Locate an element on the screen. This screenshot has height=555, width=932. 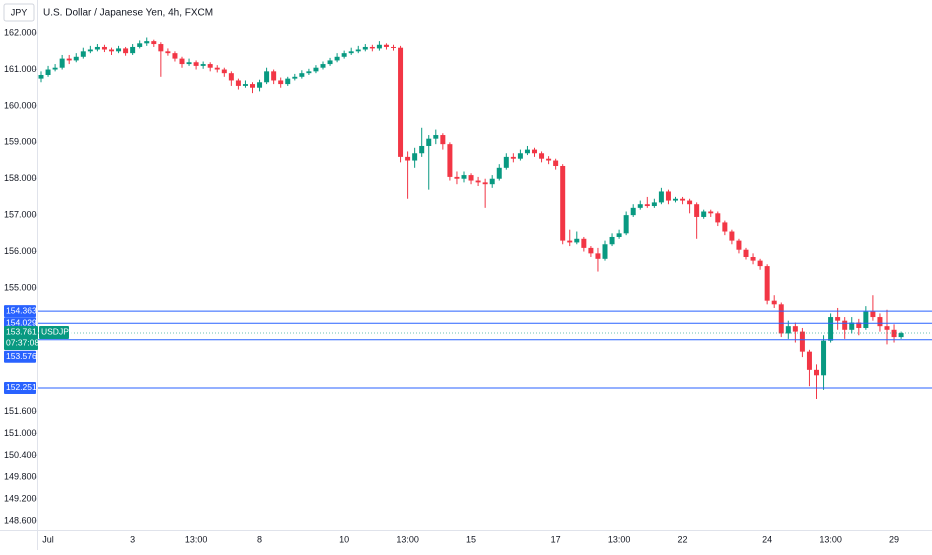
y-tick-label: 149.800 is located at coordinates (20, 477).